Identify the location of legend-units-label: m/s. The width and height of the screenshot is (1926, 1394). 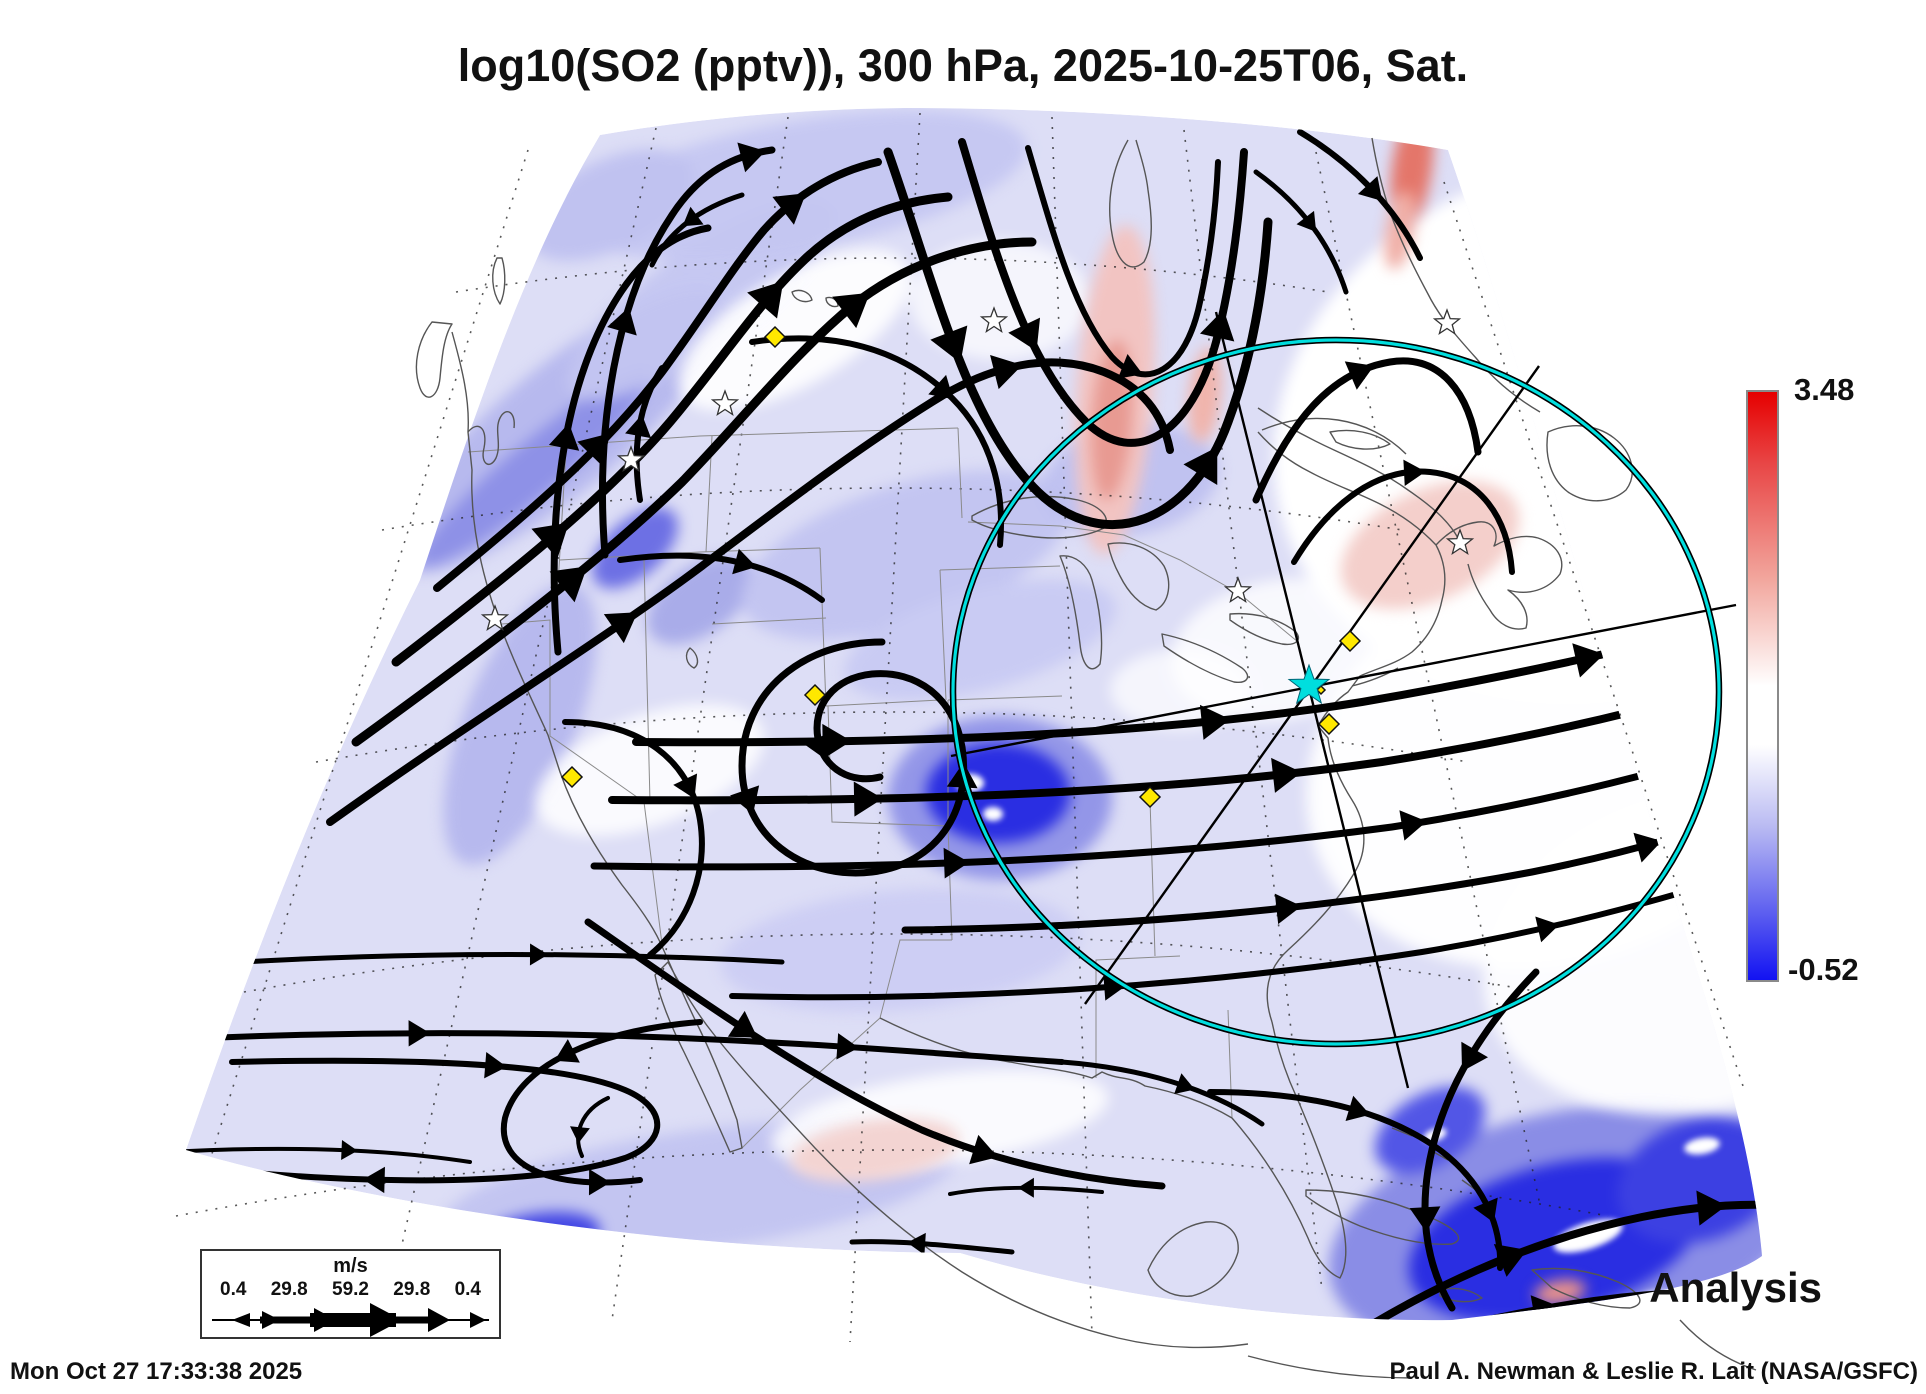
(350, 1266).